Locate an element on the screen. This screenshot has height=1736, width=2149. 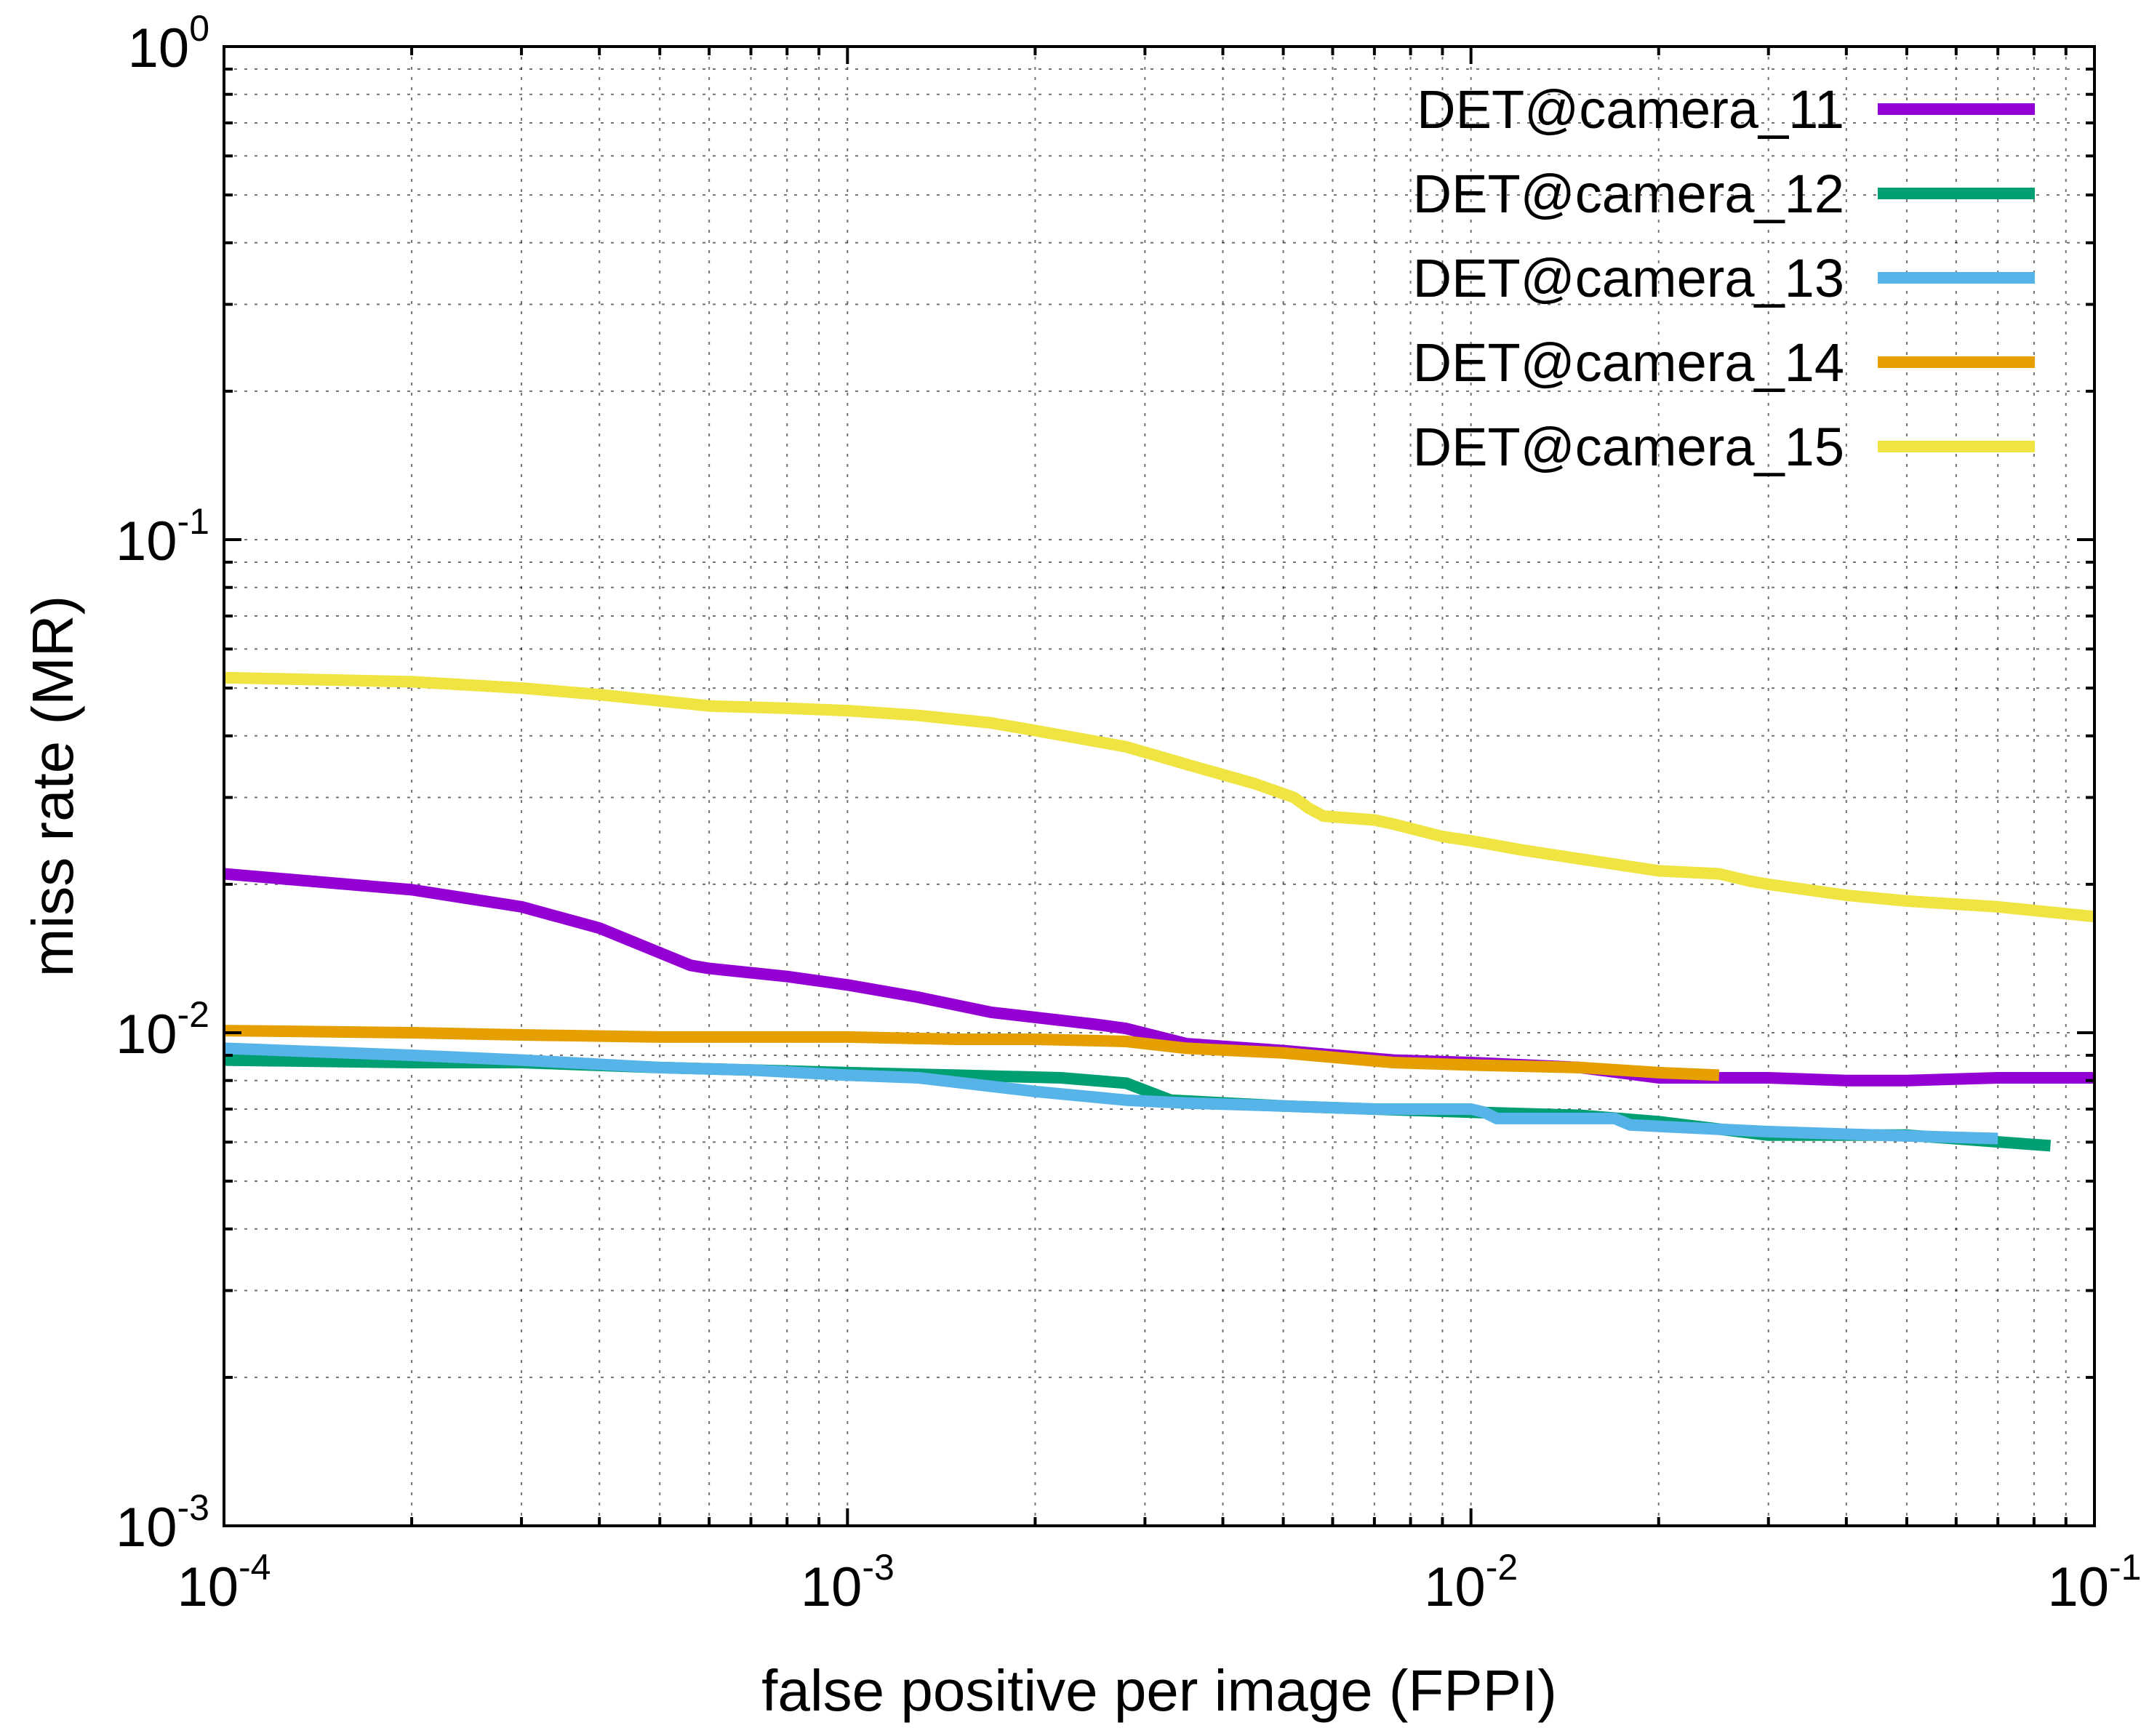
y-tick-label: 10⁻³ is located at coordinates (162, 1523).